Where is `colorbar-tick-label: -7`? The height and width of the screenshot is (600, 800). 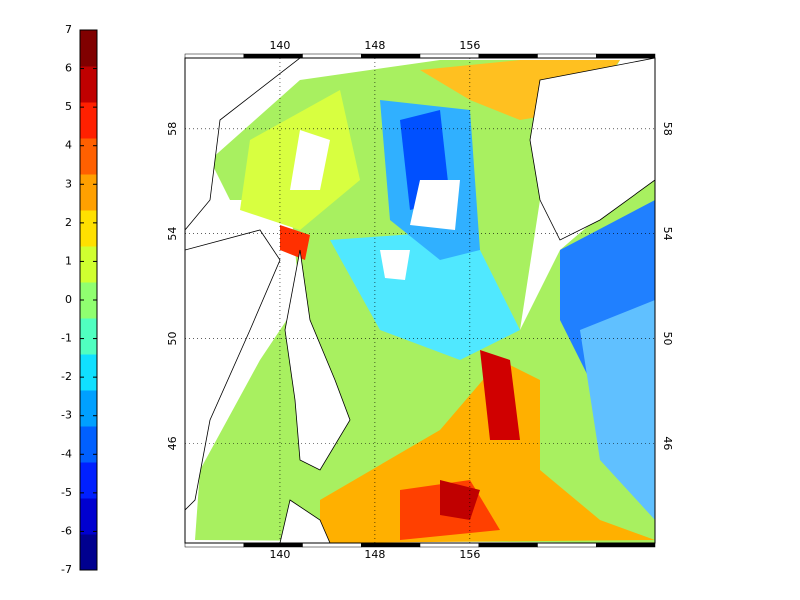 colorbar-tick-label: -7 is located at coordinates (66, 569).